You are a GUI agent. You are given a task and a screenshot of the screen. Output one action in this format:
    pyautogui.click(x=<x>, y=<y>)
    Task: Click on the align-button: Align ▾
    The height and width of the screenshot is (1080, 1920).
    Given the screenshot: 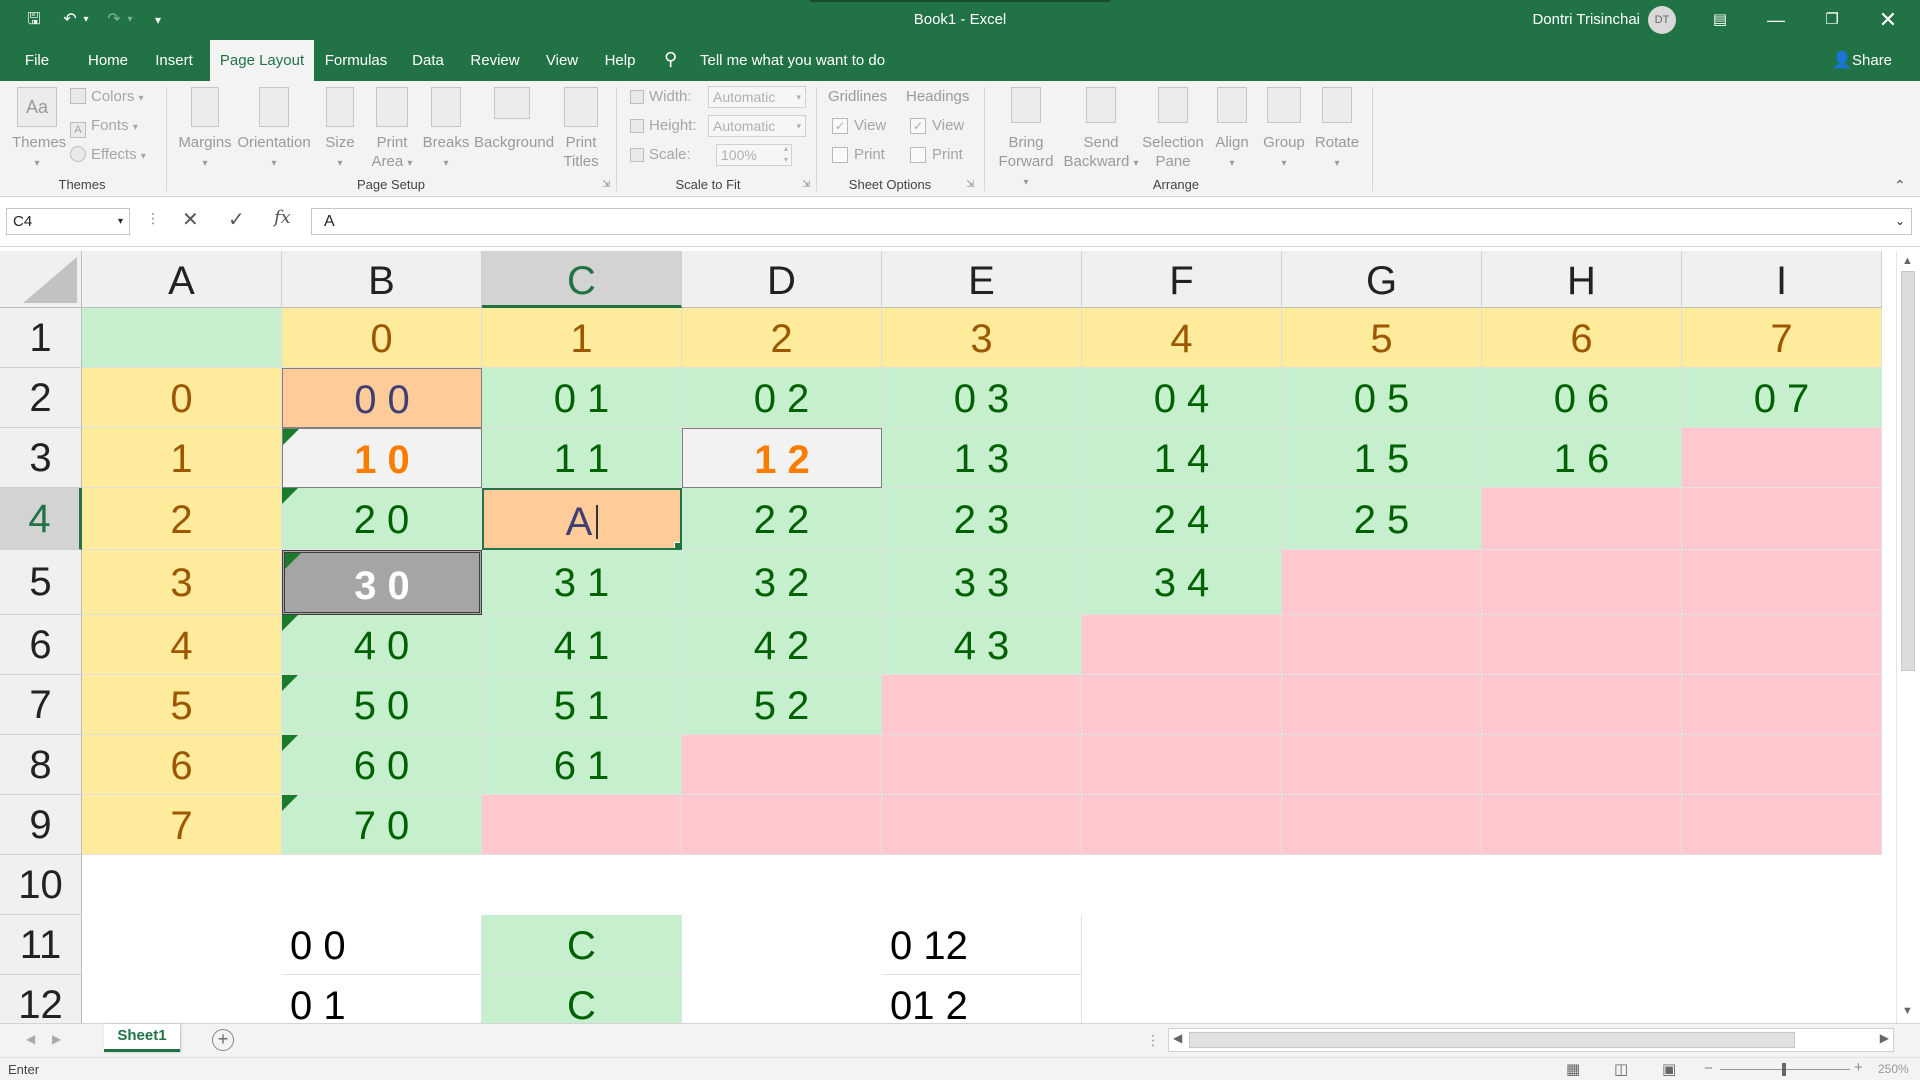 What is the action you would take?
    pyautogui.click(x=1232, y=130)
    